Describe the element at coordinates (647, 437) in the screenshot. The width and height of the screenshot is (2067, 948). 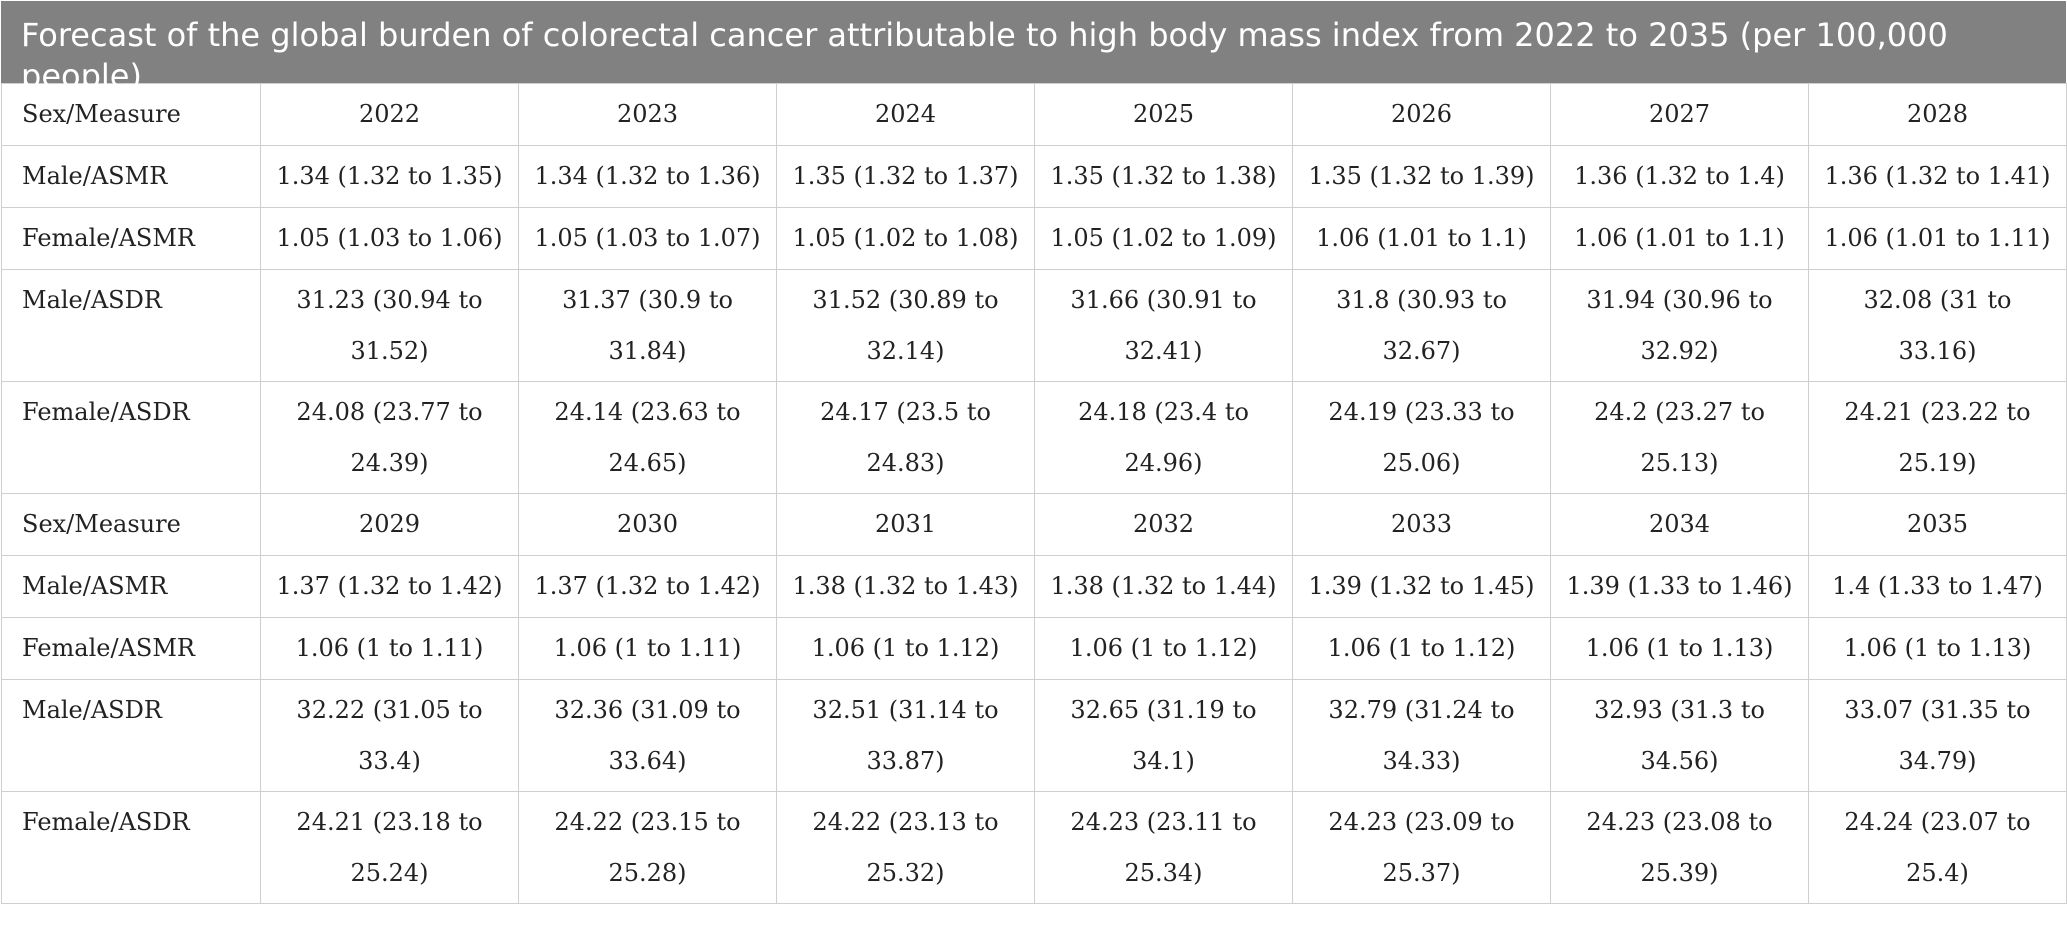
I see `value-cell: 24.14 (23.63 to 24.65)` at that location.